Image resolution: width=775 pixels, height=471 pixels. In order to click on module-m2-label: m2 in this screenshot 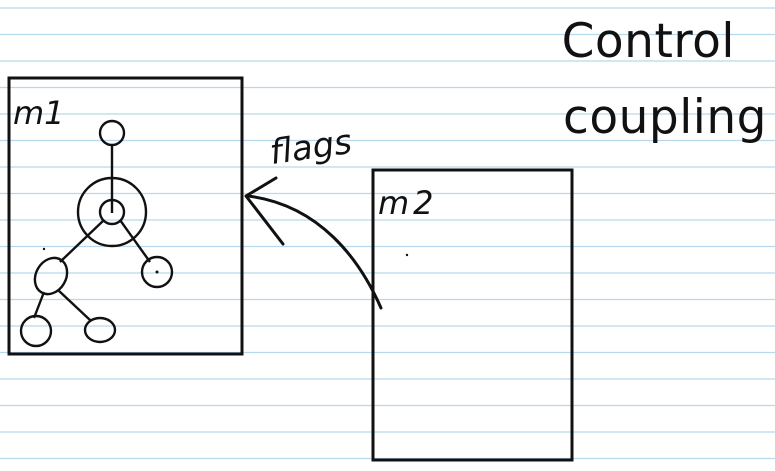, I will do `click(408, 203)`.